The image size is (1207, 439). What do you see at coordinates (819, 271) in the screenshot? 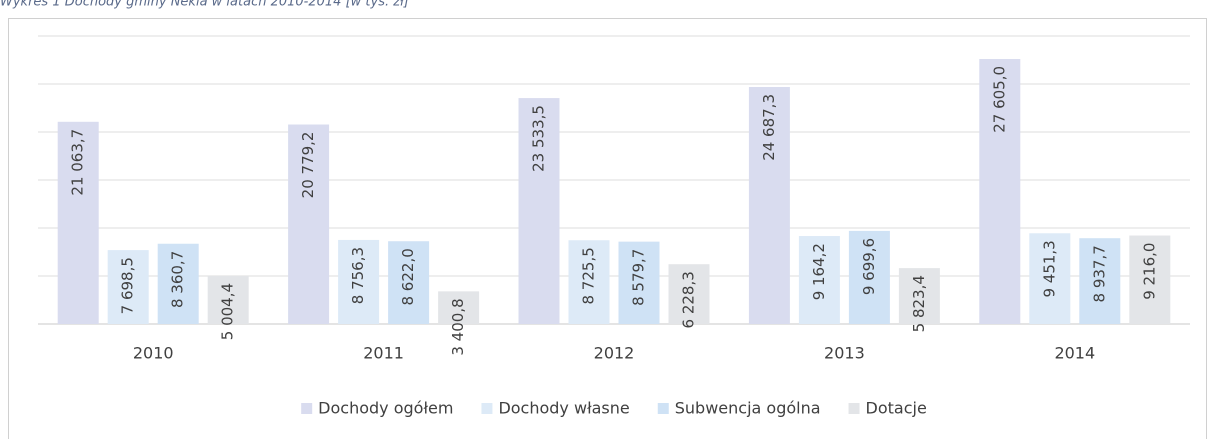
I see `data-label: 9 164,2` at bounding box center [819, 271].